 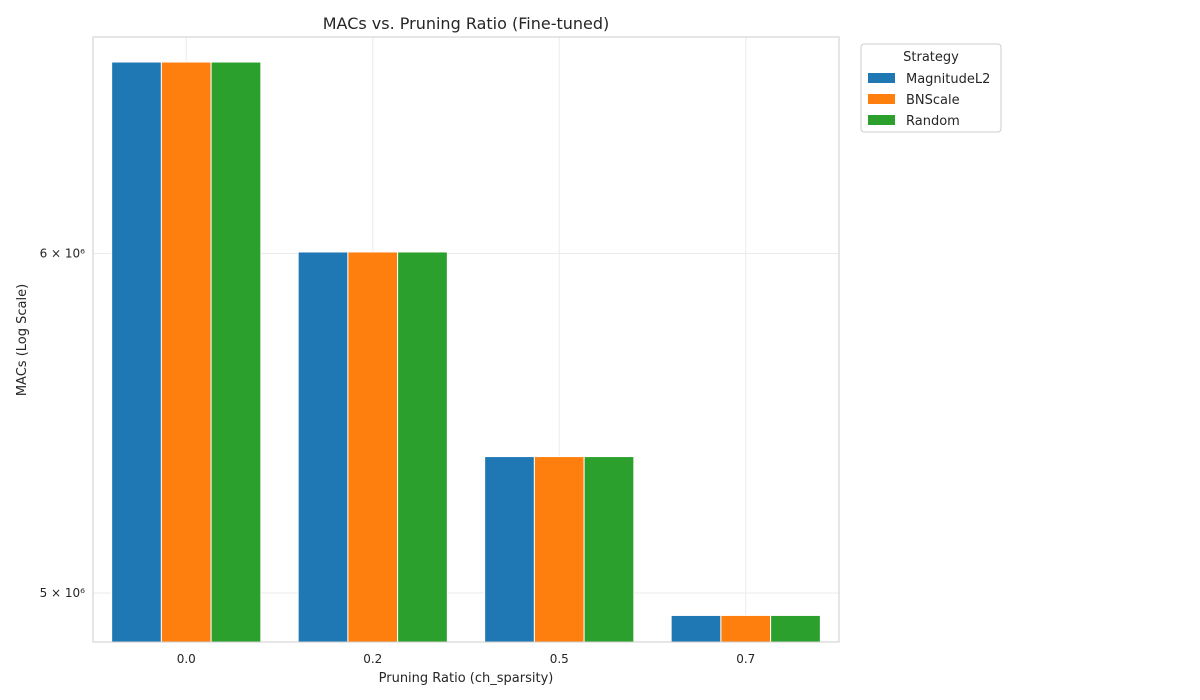 What do you see at coordinates (236, 352) in the screenshot?
I see `bar-random-0.0` at bounding box center [236, 352].